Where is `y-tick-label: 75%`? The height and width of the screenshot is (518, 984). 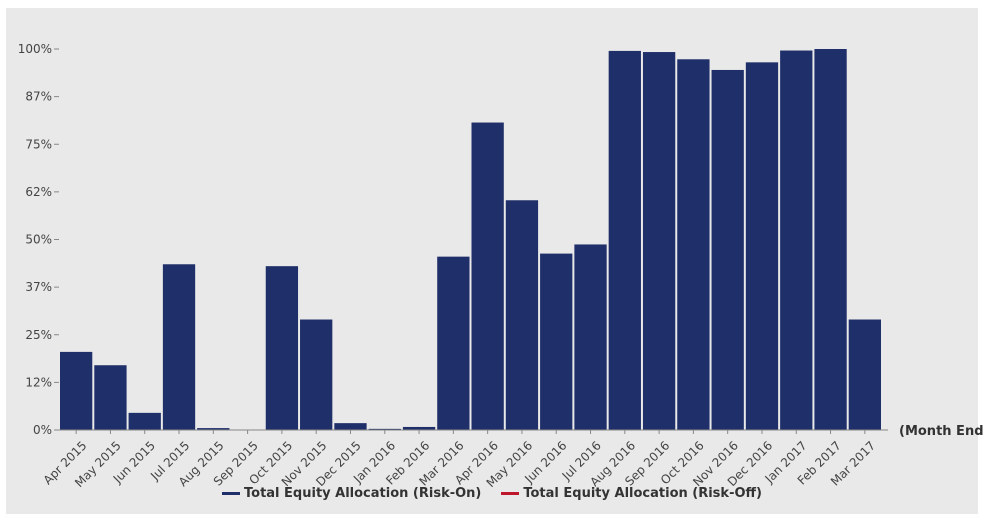 y-tick-label: 75% is located at coordinates (38, 144).